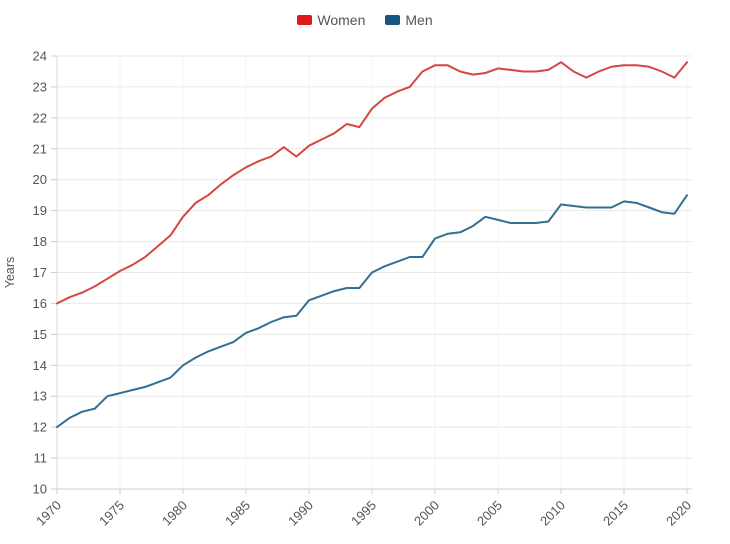  Describe the element at coordinates (40, 303) in the screenshot. I see `y-tick-label: 16` at that location.